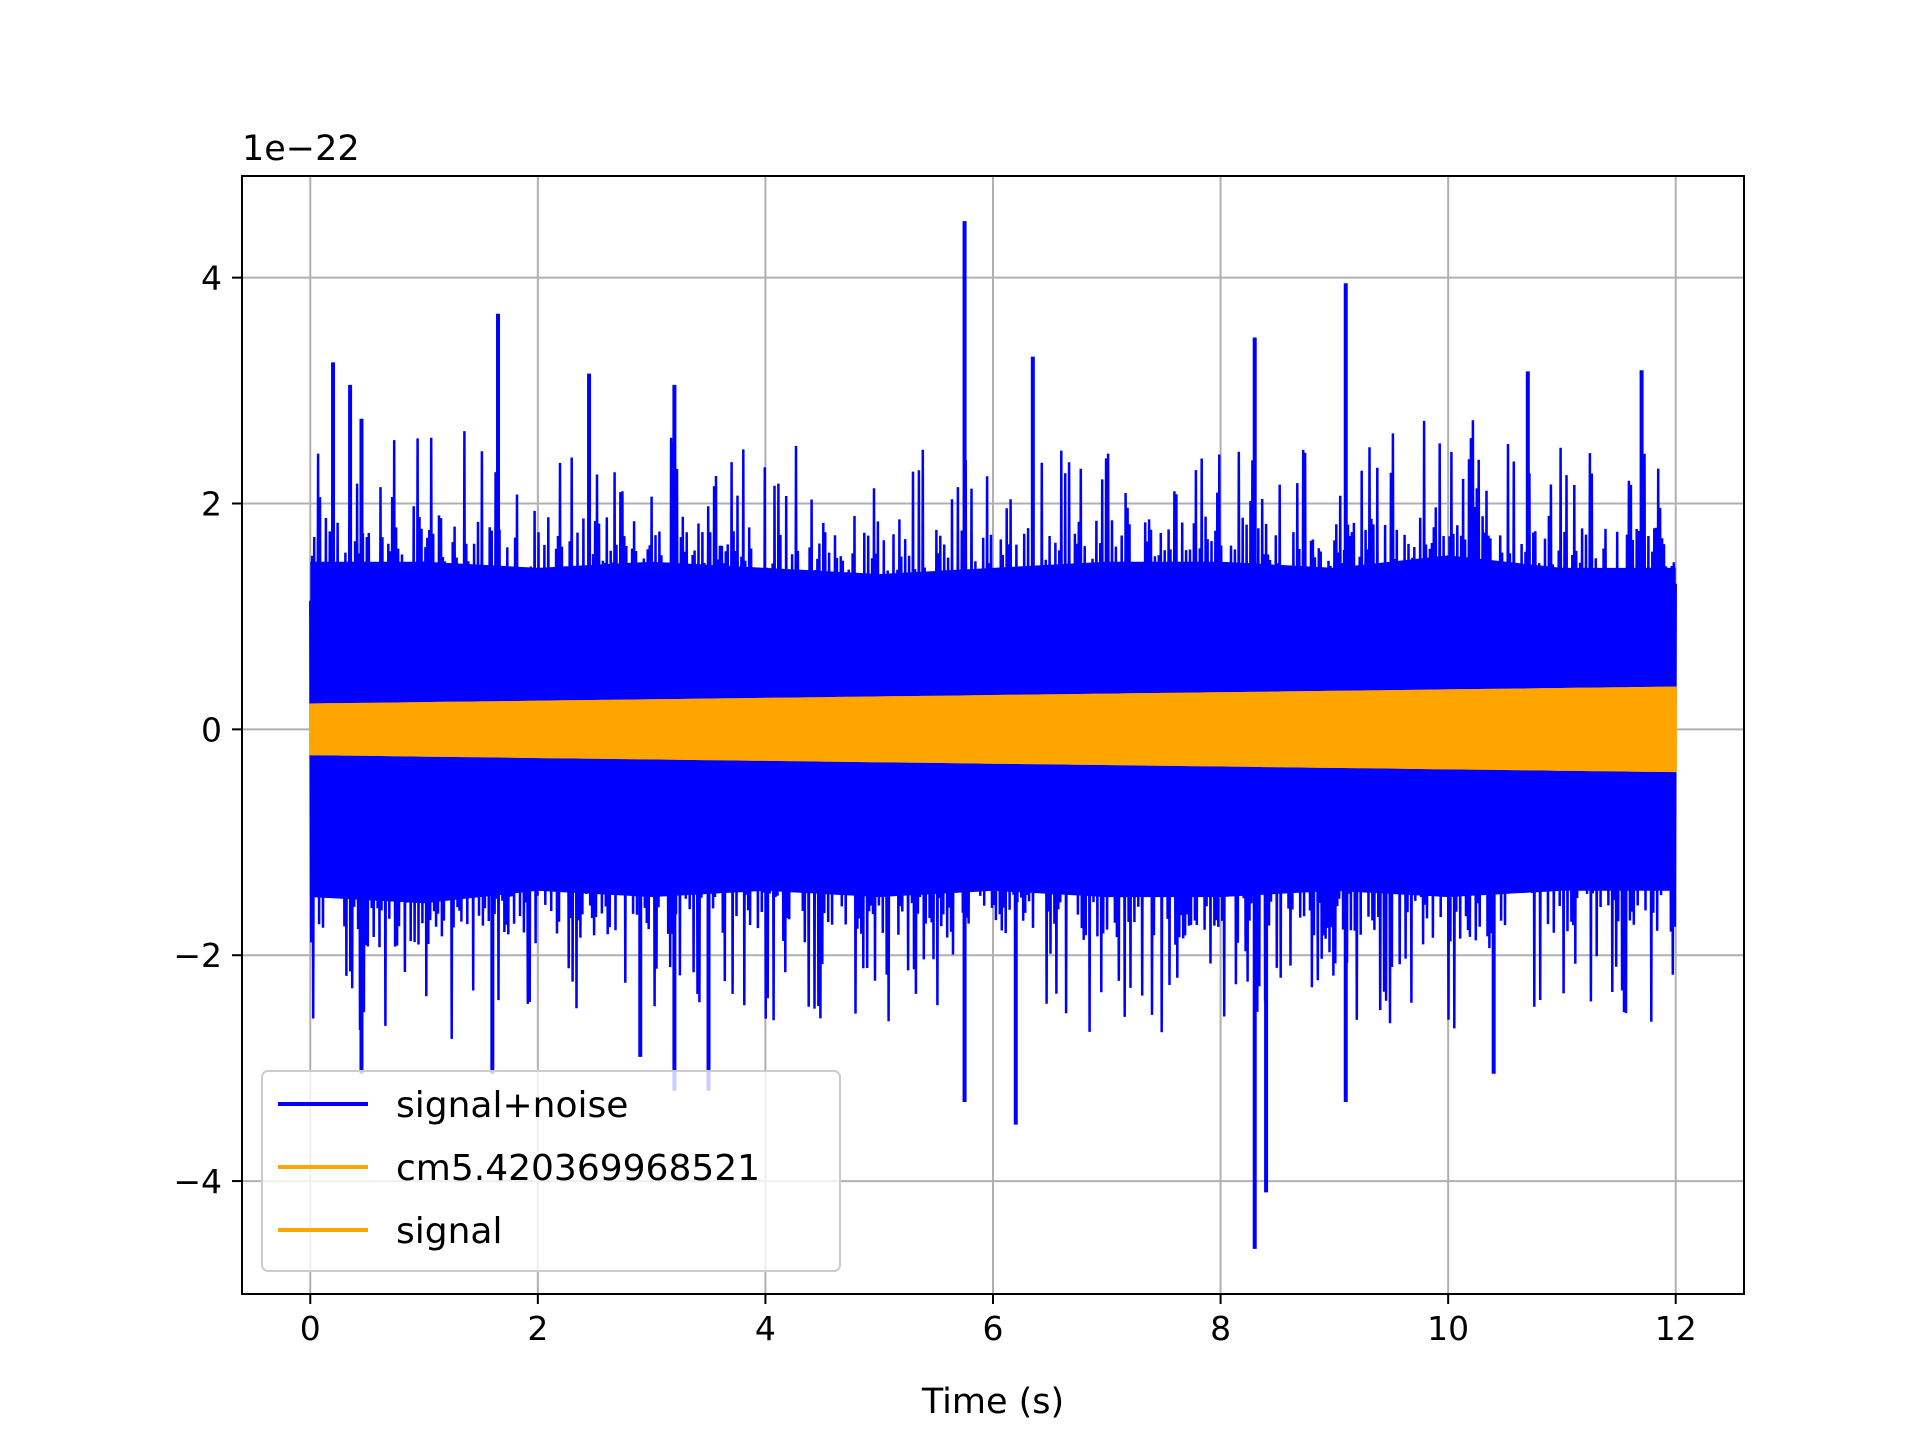 The width and height of the screenshot is (1920, 1440). What do you see at coordinates (1676, 1328) in the screenshot?
I see `x-tick-label: 12` at bounding box center [1676, 1328].